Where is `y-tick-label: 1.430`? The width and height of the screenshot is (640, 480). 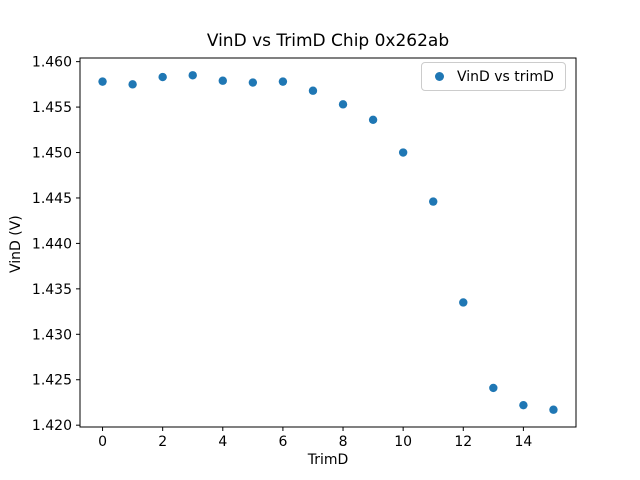
y-tick-label: 1.430 is located at coordinates (52, 335).